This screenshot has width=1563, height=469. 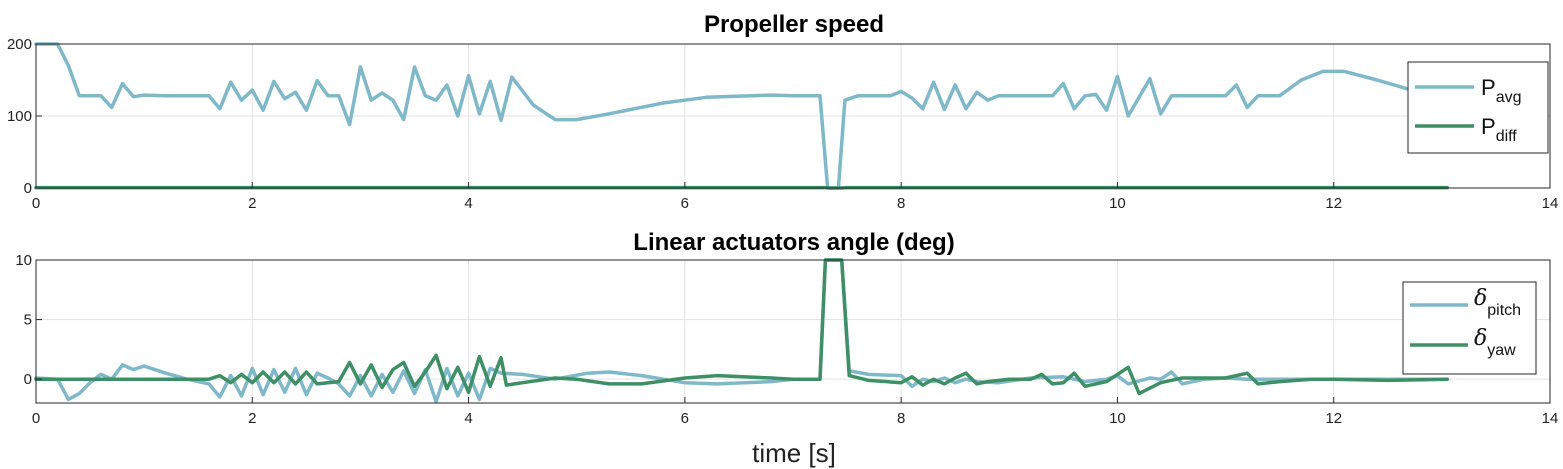 What do you see at coordinates (794, 453) in the screenshot?
I see `x-axis-label: time [s]` at bounding box center [794, 453].